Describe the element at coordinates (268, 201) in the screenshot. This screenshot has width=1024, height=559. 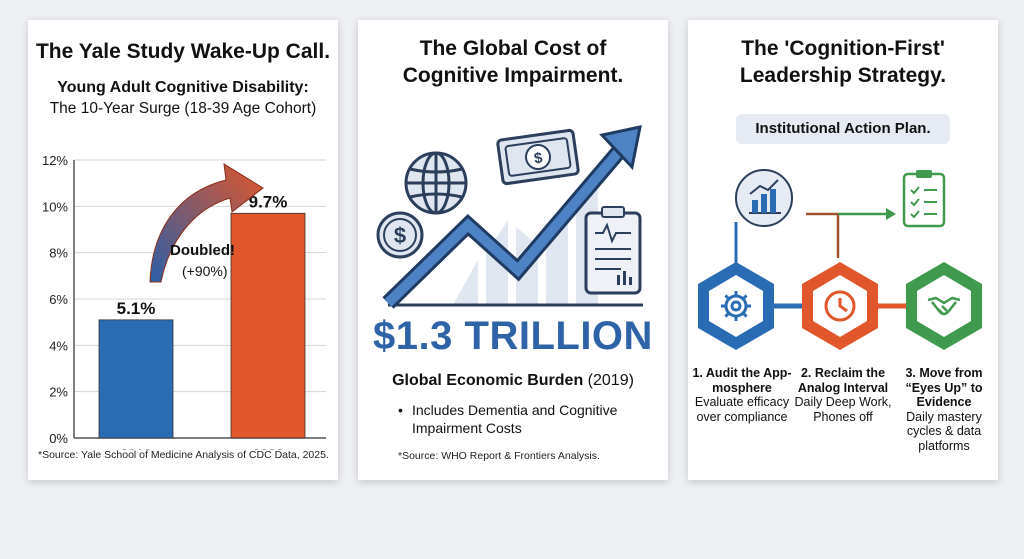
I see `data-label: 9.7%` at that location.